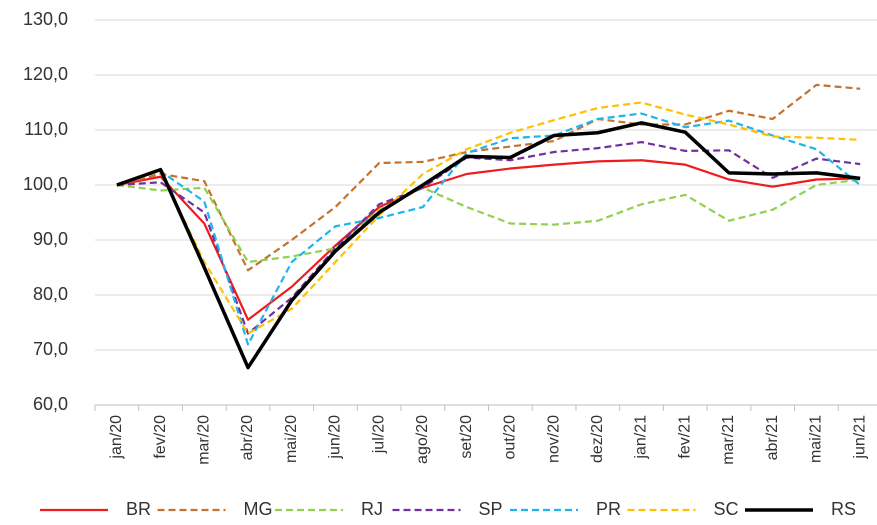  Describe the element at coordinates (597, 439) in the screenshot. I see `x-tick-label: dez/20` at that location.